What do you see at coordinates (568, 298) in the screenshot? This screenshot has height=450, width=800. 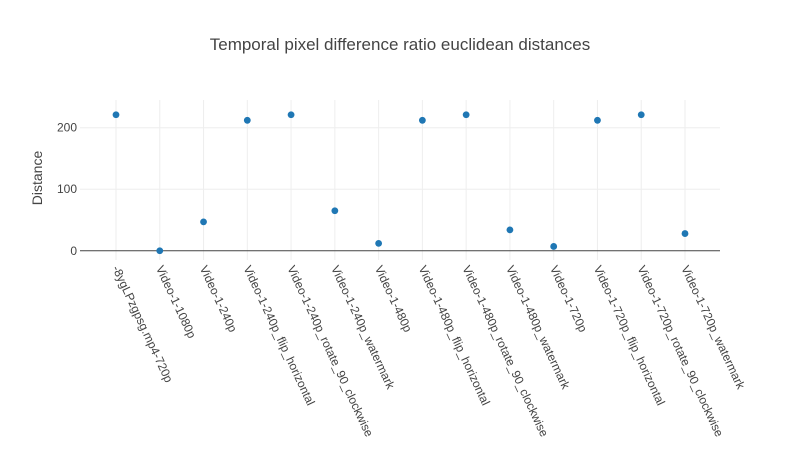 I see `x-tick-label: Video-1-720p` at bounding box center [568, 298].